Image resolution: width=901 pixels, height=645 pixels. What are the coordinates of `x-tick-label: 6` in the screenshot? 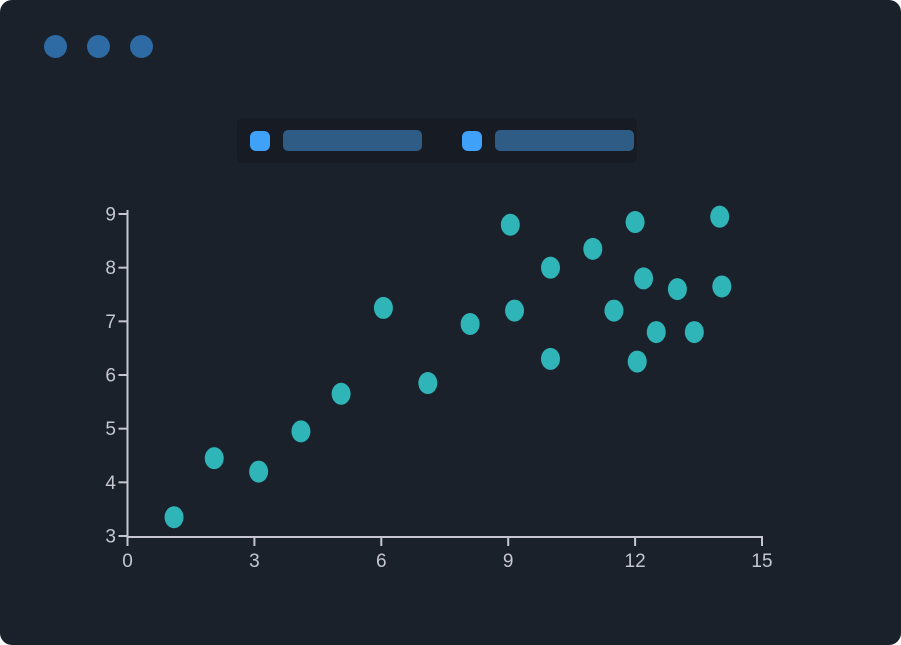 It's located at (381, 561).